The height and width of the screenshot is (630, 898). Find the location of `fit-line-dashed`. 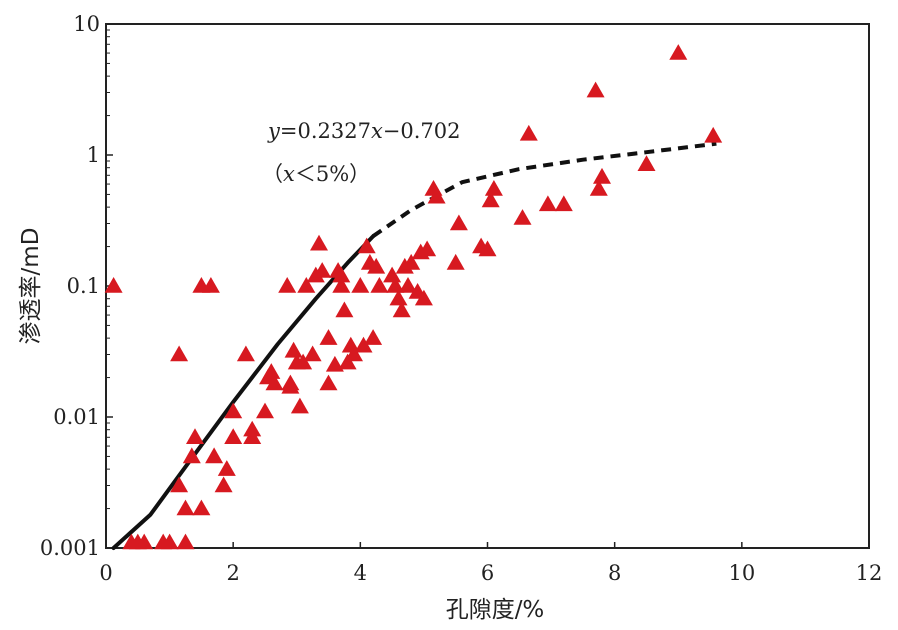

fit-line-dashed is located at coordinates (544, 189).